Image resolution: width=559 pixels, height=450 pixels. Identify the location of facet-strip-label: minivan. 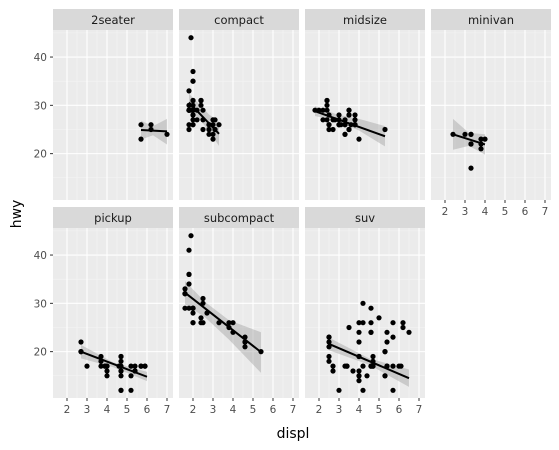
(491, 20).